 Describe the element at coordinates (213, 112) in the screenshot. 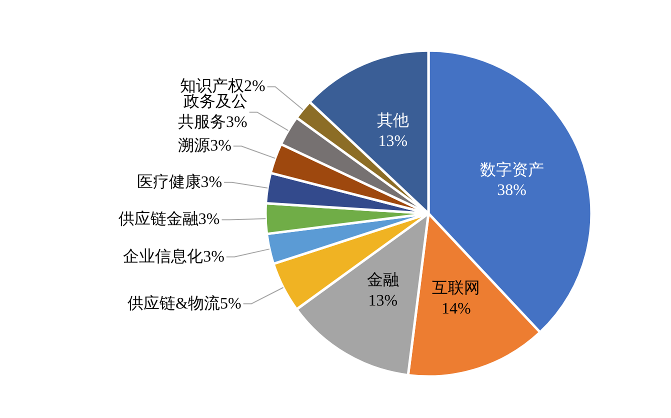

I see `slice-label: 政务及公共服务3%` at that location.